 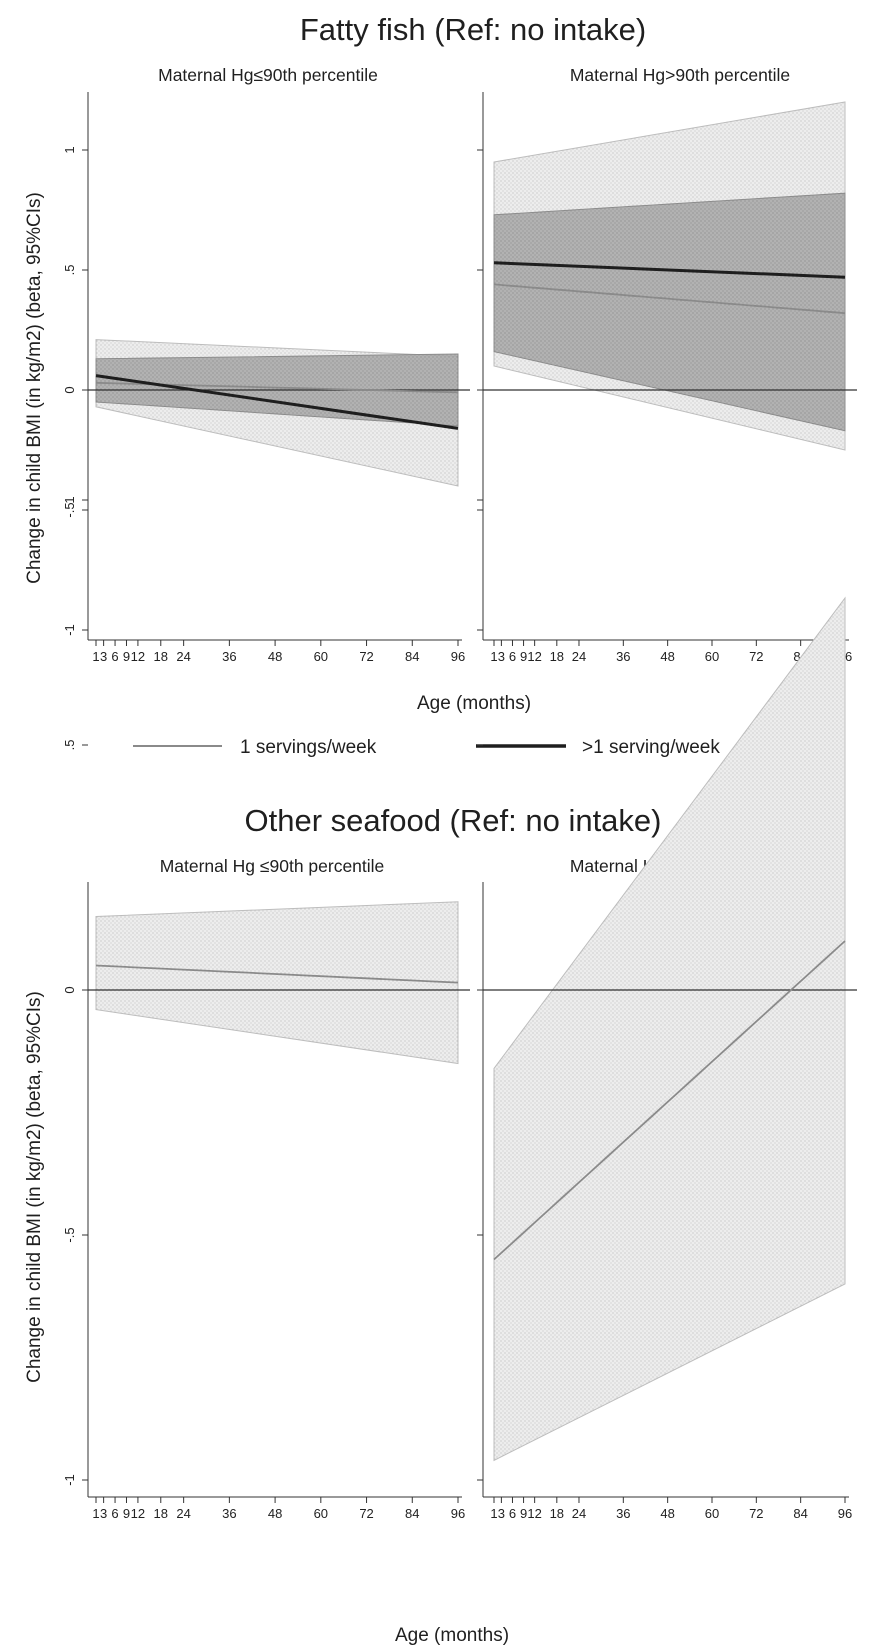 I want to click on chart1-panel1-y-tick-label: -.5, so click(x=69, y=509).